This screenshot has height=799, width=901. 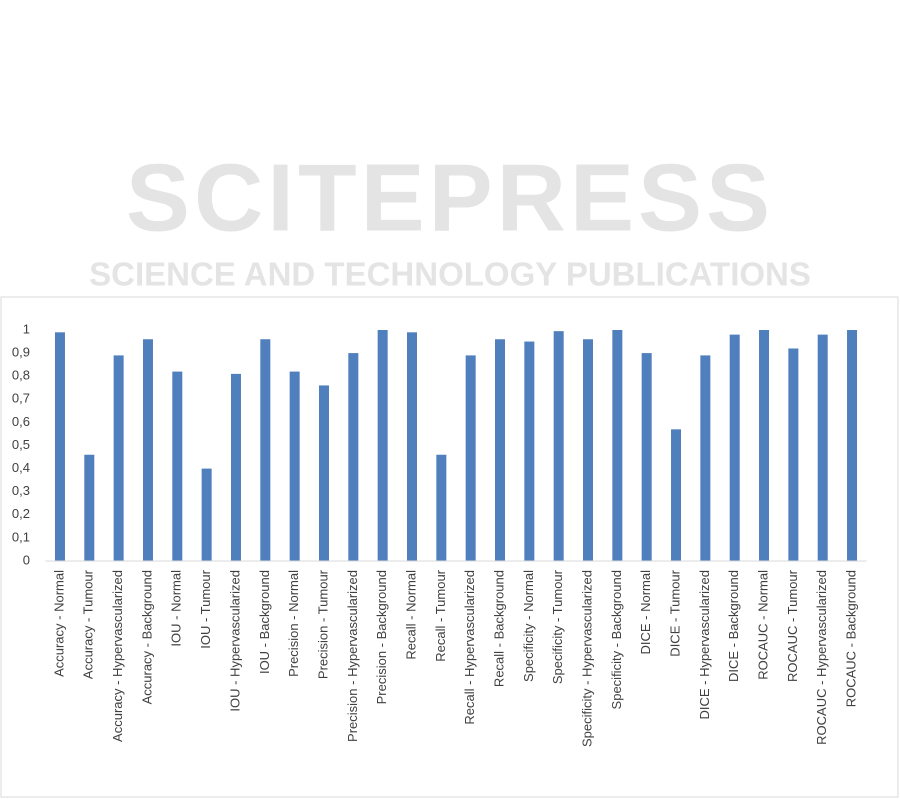 What do you see at coordinates (322, 624) in the screenshot?
I see `x-tick-label: Precision - Tumour` at bounding box center [322, 624].